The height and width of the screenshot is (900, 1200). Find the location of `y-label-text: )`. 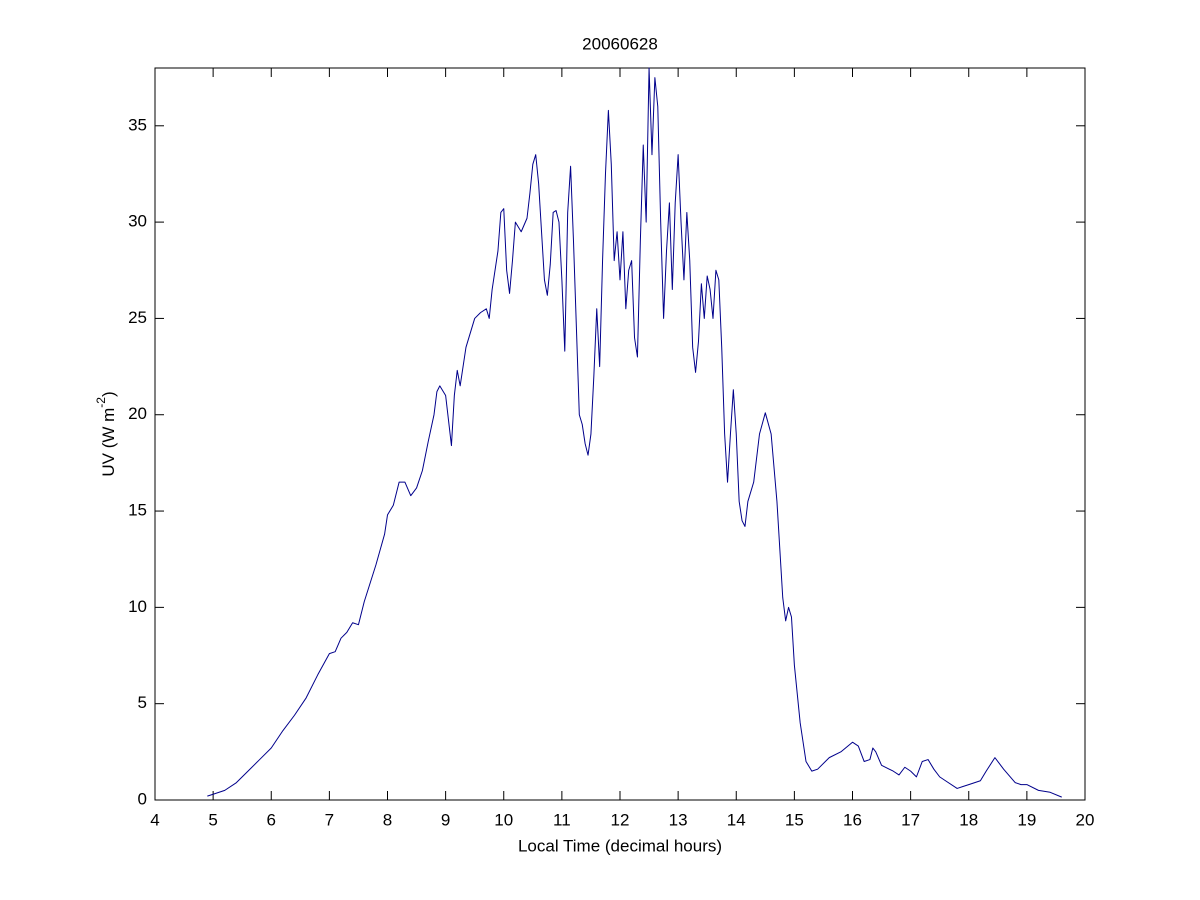

y-label-text: ) is located at coordinates (108, 394).